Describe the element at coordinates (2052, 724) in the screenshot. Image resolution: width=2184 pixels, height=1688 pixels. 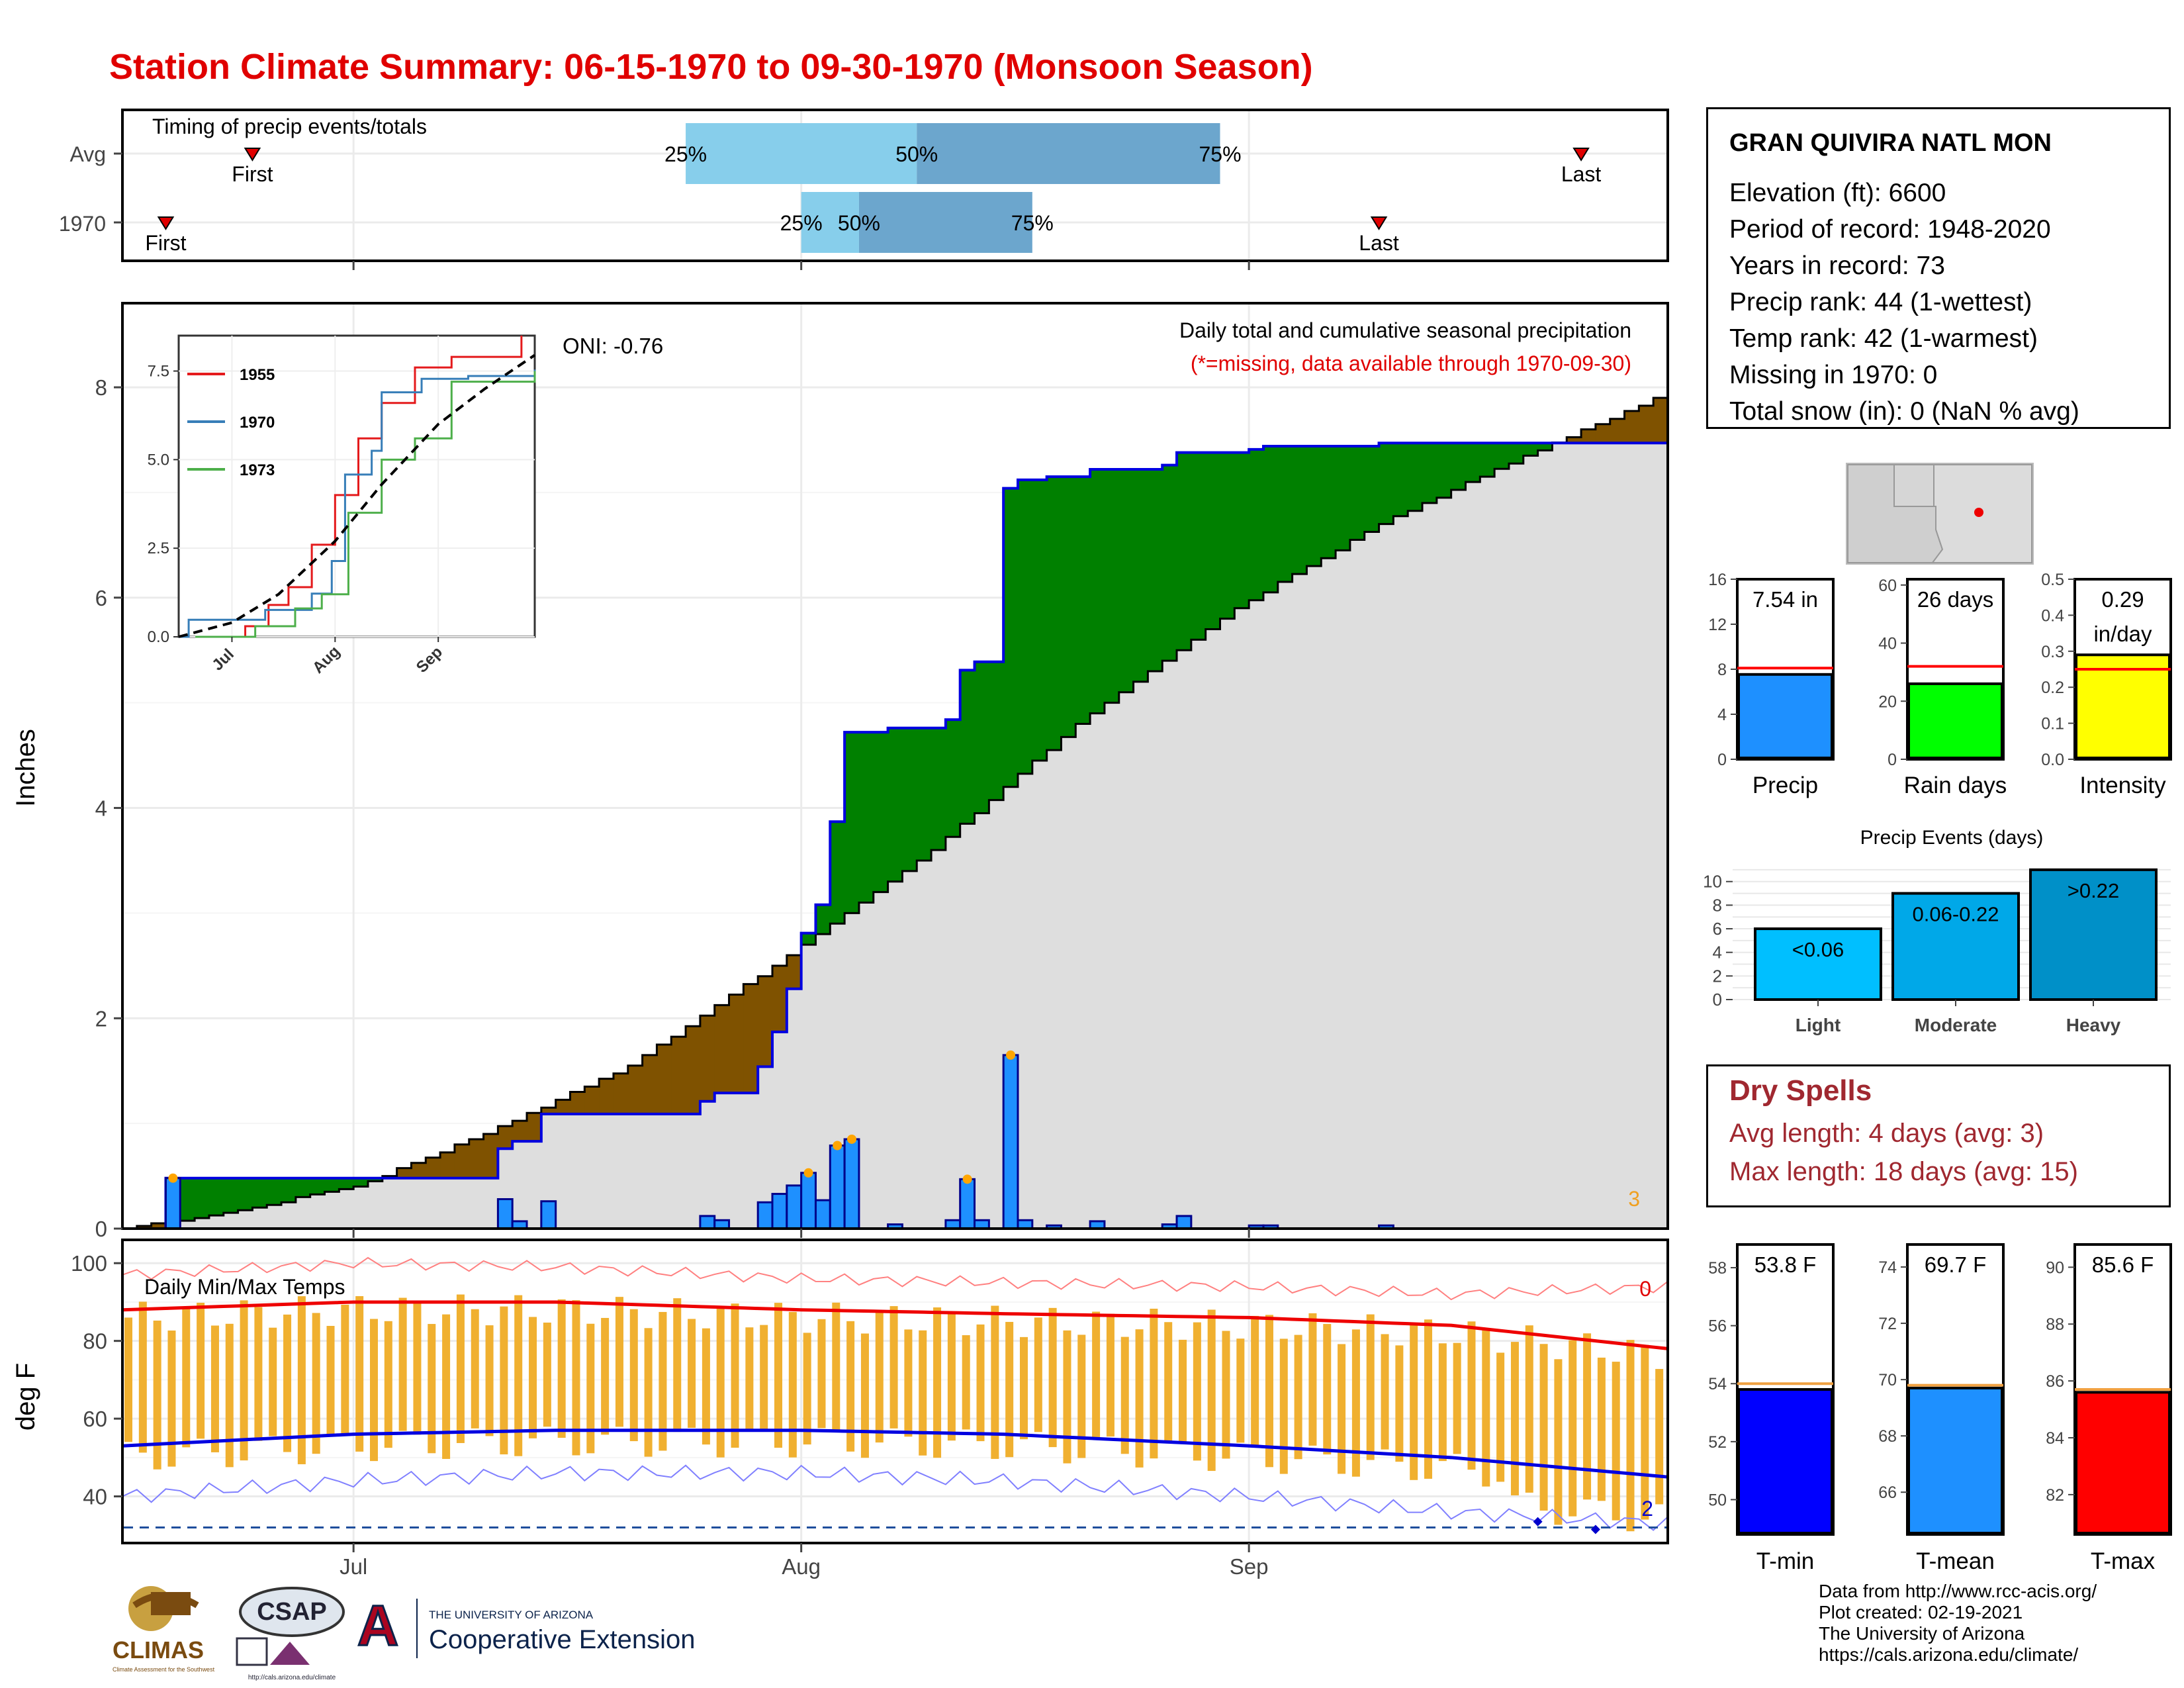
I see `intensity-panel-ytick-label: 0.1` at that location.